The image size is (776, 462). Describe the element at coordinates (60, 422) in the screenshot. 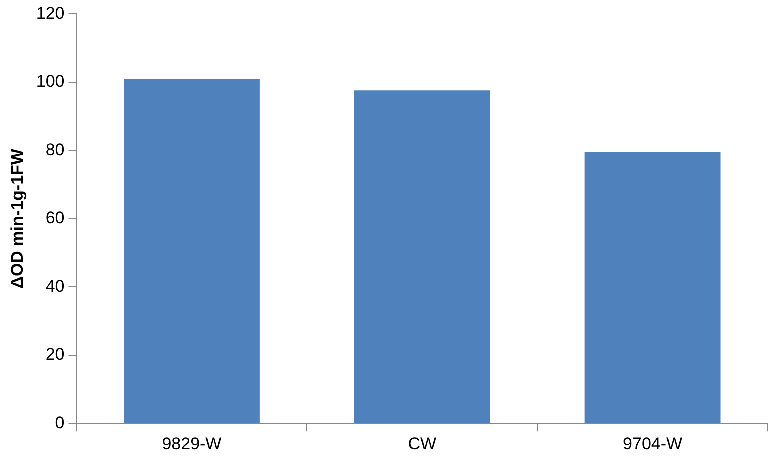

I see `y-tick-label: 0` at that location.